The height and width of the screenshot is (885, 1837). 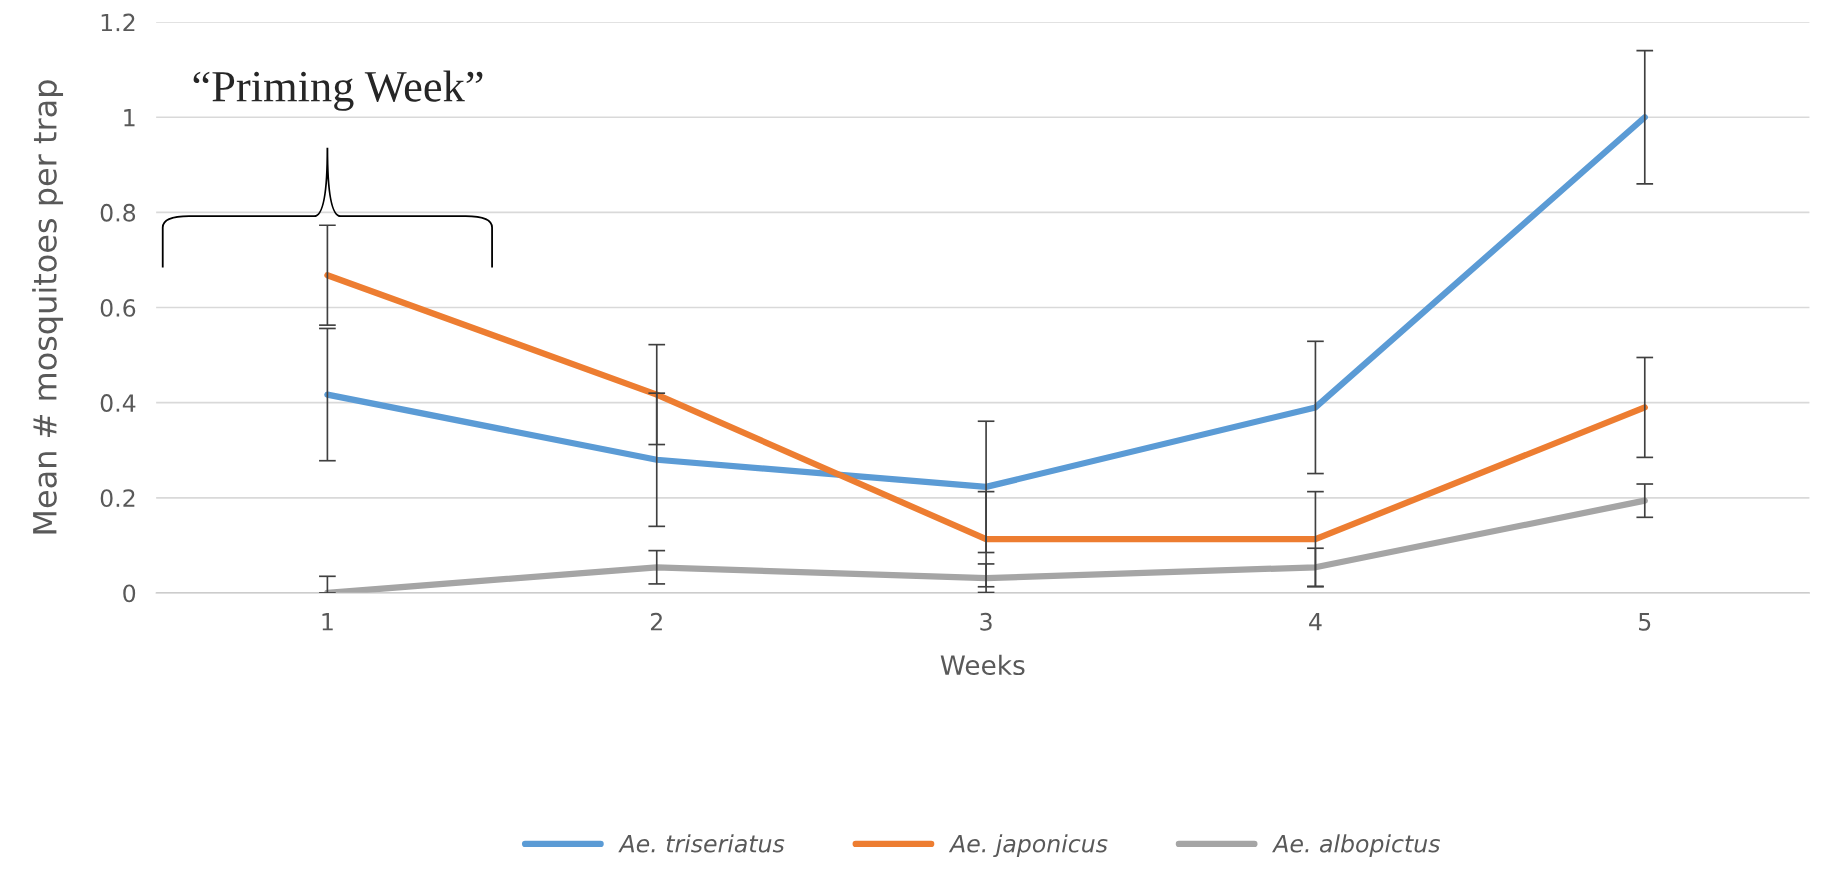 I want to click on x-tick-label: 1, so click(x=327, y=622).